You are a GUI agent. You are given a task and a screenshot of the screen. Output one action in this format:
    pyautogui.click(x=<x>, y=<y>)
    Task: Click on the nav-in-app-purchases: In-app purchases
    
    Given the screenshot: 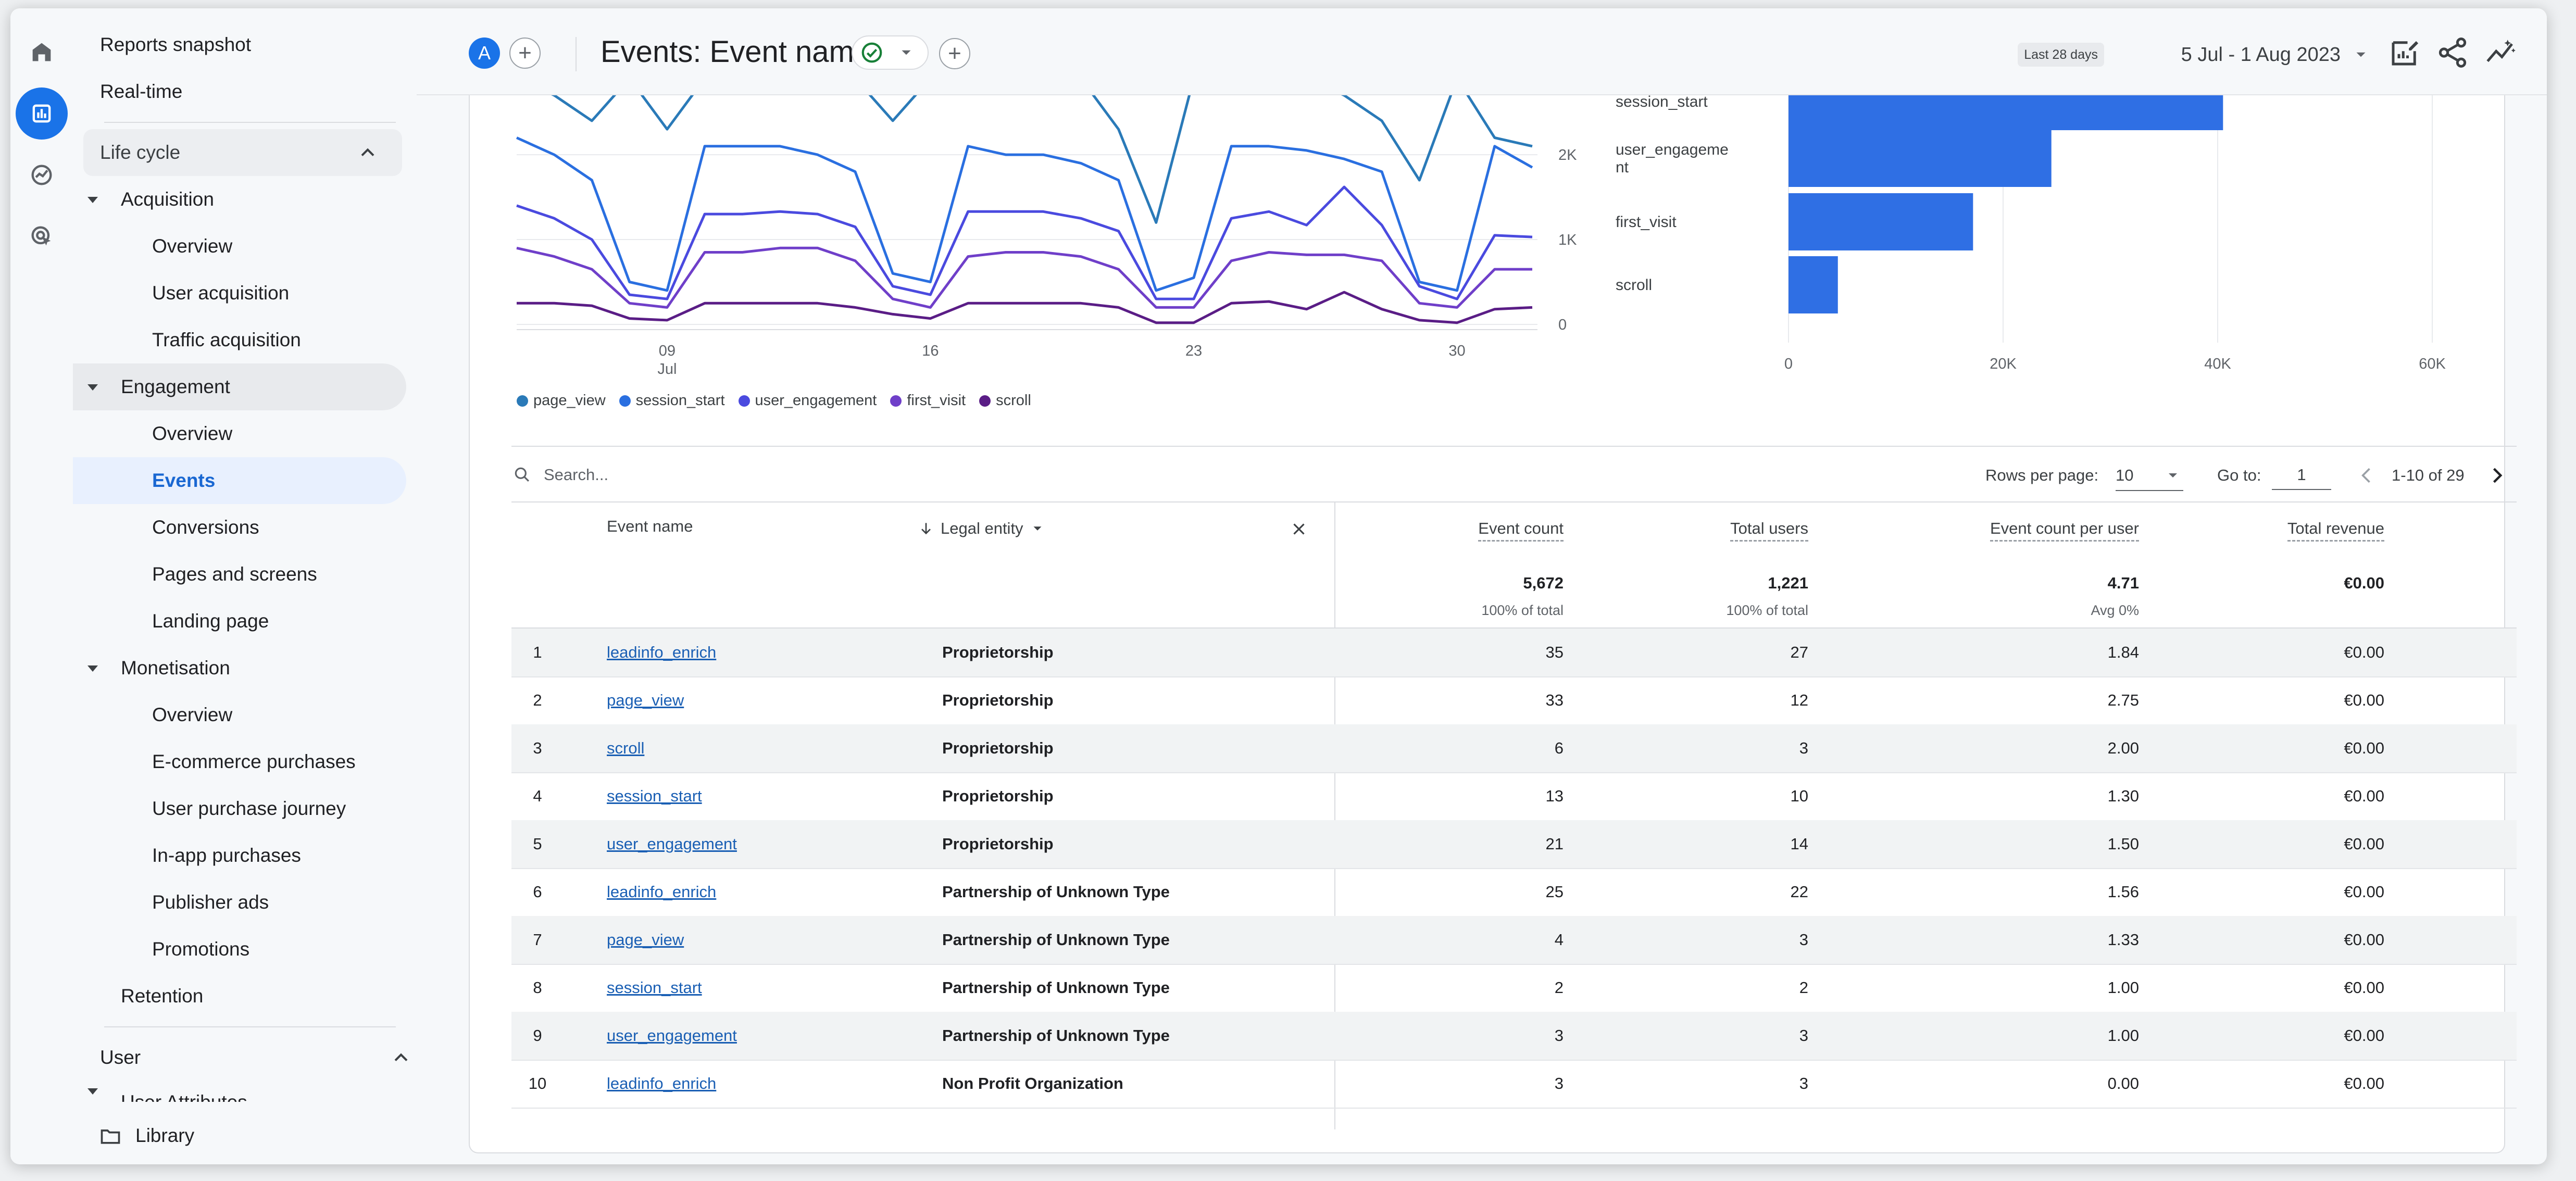 What is the action you would take?
    pyautogui.click(x=226, y=856)
    